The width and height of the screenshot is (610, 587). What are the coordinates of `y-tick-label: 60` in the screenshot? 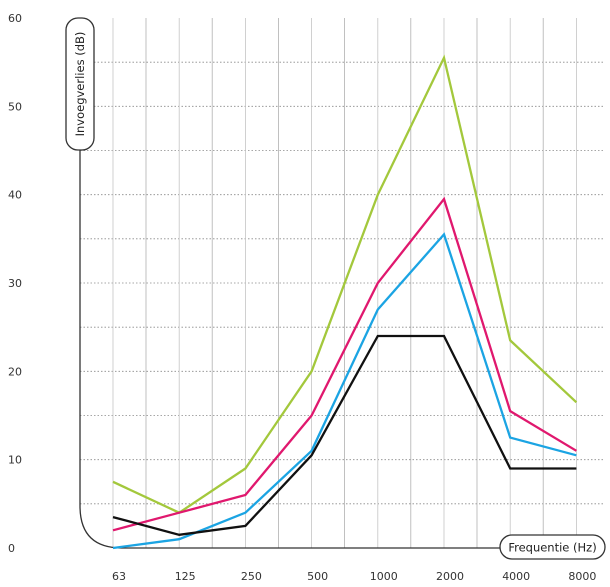 It's located at (15, 18).